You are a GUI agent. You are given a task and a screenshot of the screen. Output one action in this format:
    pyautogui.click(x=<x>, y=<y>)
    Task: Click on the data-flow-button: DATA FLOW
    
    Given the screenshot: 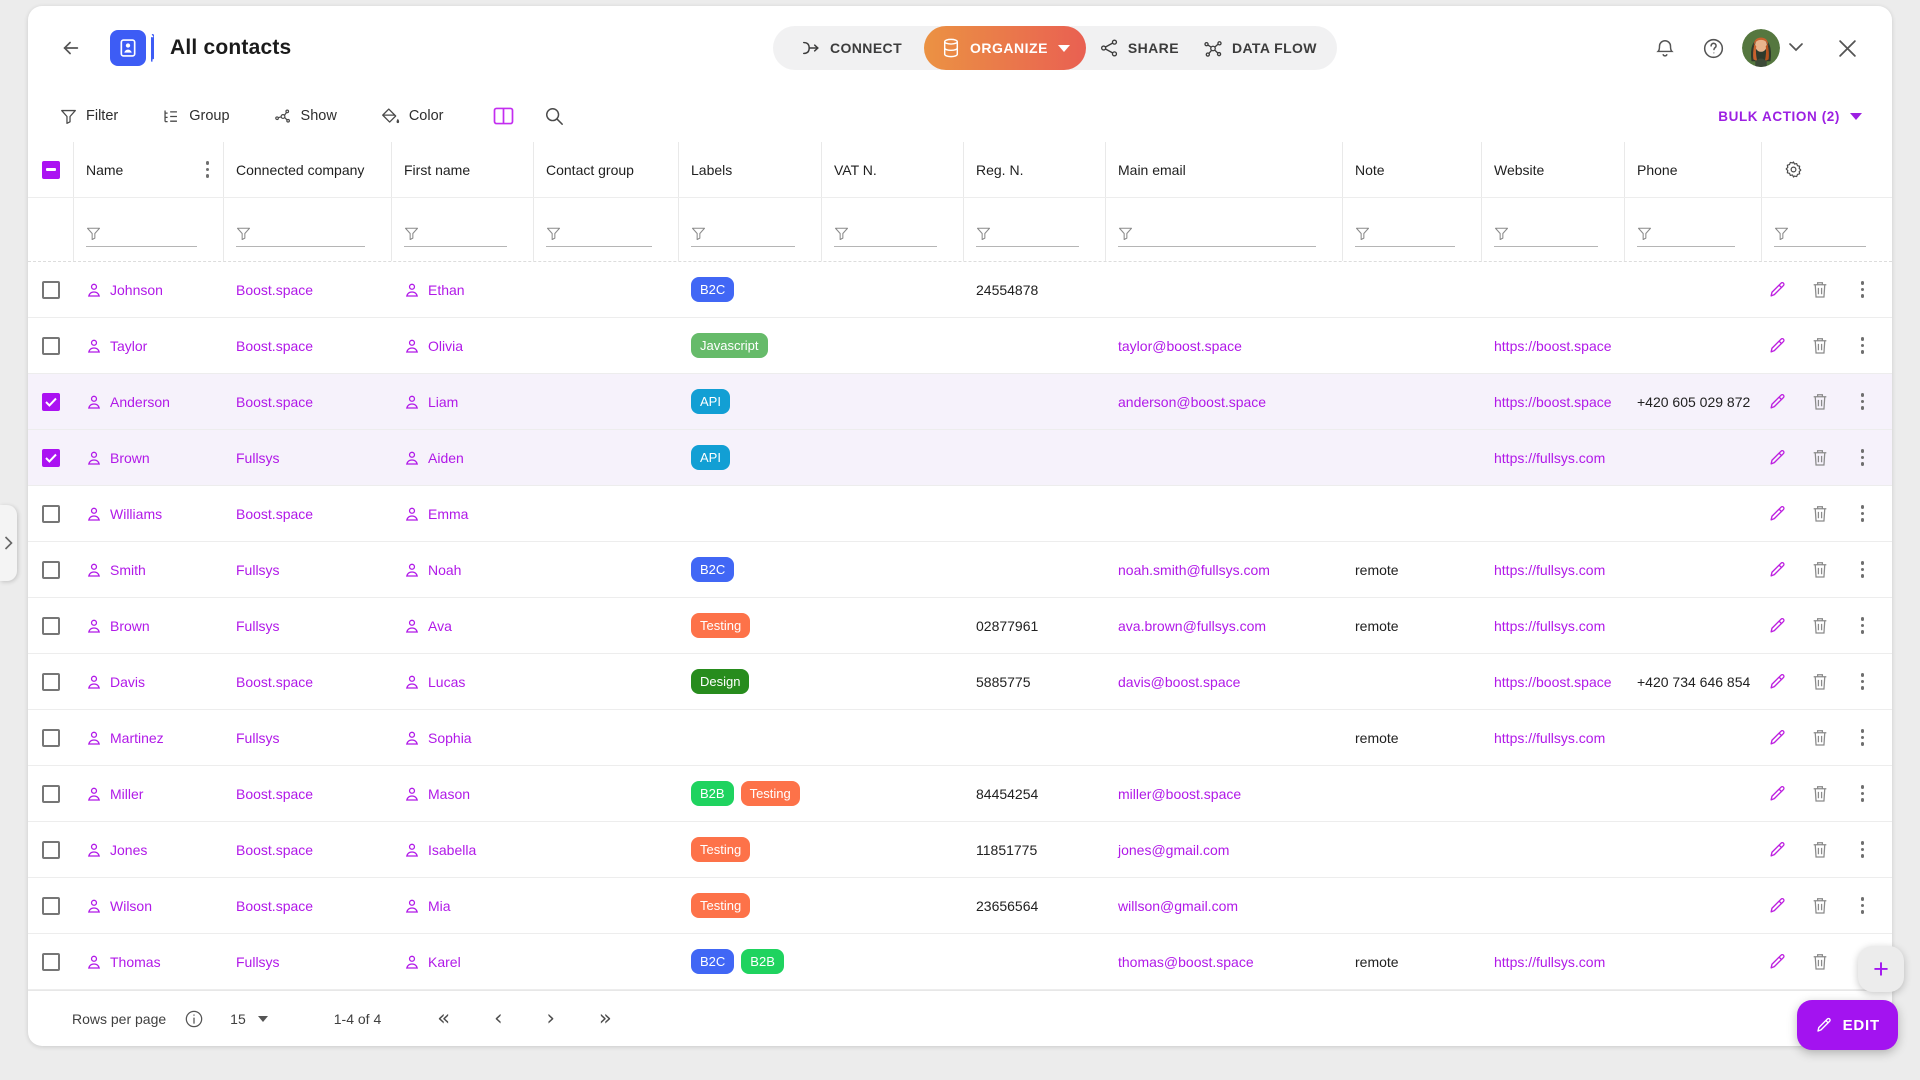 What is the action you would take?
    pyautogui.click(x=1264, y=48)
    